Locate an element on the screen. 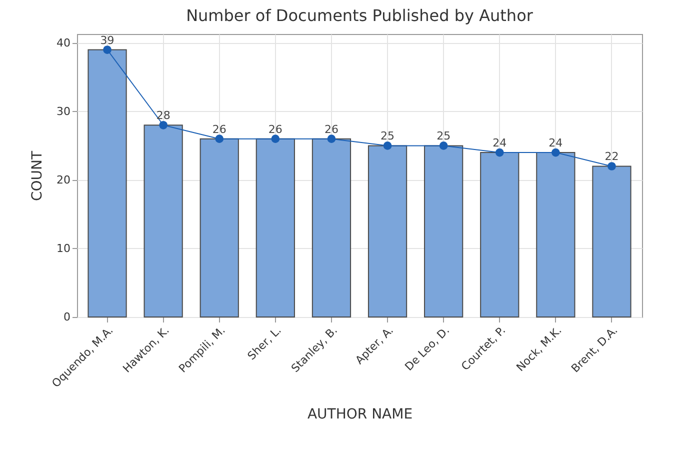 The image size is (685, 456). x-tick-label: De Leo, D. is located at coordinates (427, 349).